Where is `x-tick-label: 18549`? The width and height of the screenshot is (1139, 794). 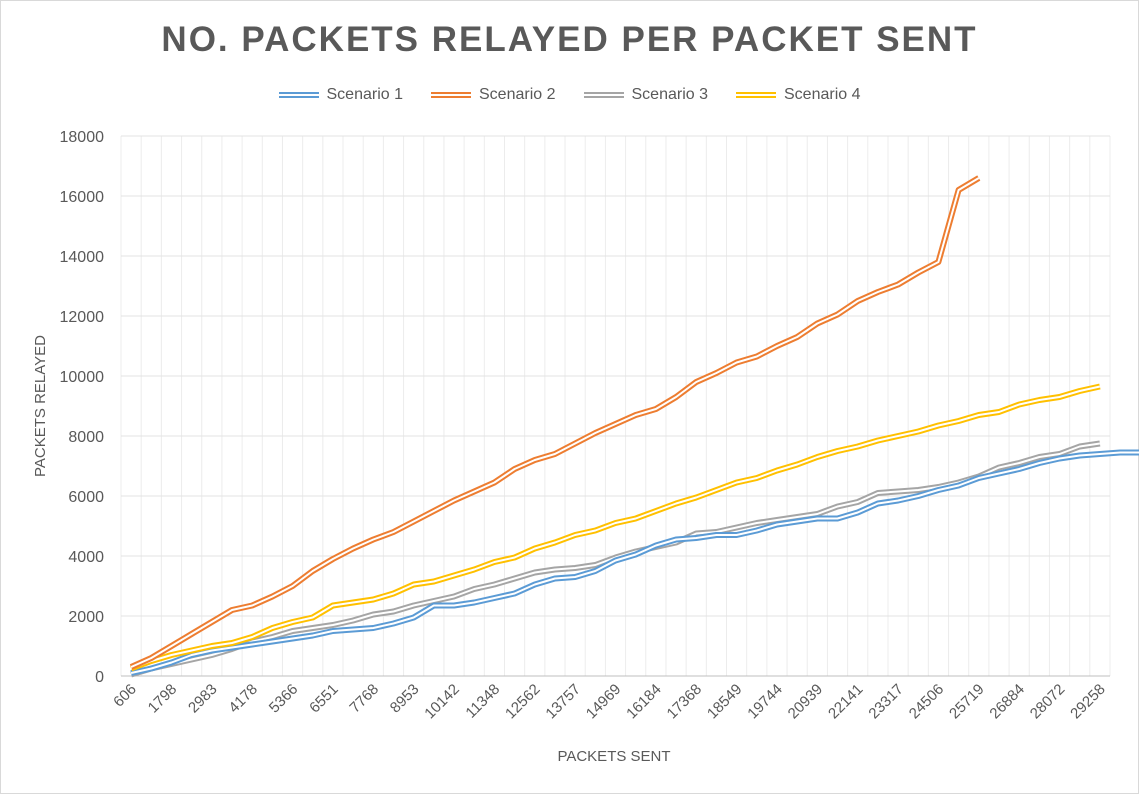
x-tick-label: 18549 is located at coordinates (725, 702).